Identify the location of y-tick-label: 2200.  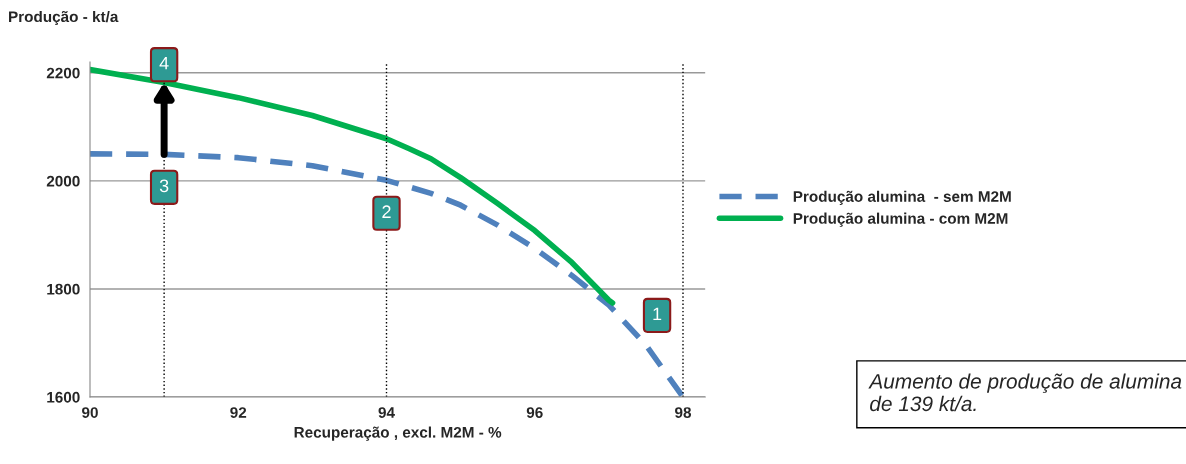
(63, 73).